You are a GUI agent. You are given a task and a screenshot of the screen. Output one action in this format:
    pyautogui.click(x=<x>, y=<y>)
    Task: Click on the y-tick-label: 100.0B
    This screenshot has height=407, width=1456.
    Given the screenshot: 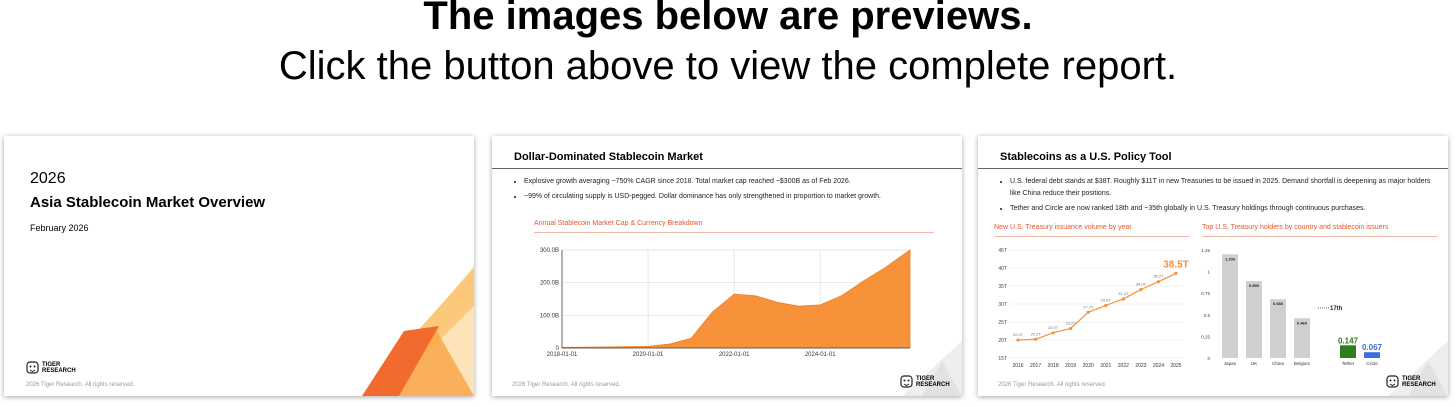 What is the action you would take?
    pyautogui.click(x=549, y=316)
    